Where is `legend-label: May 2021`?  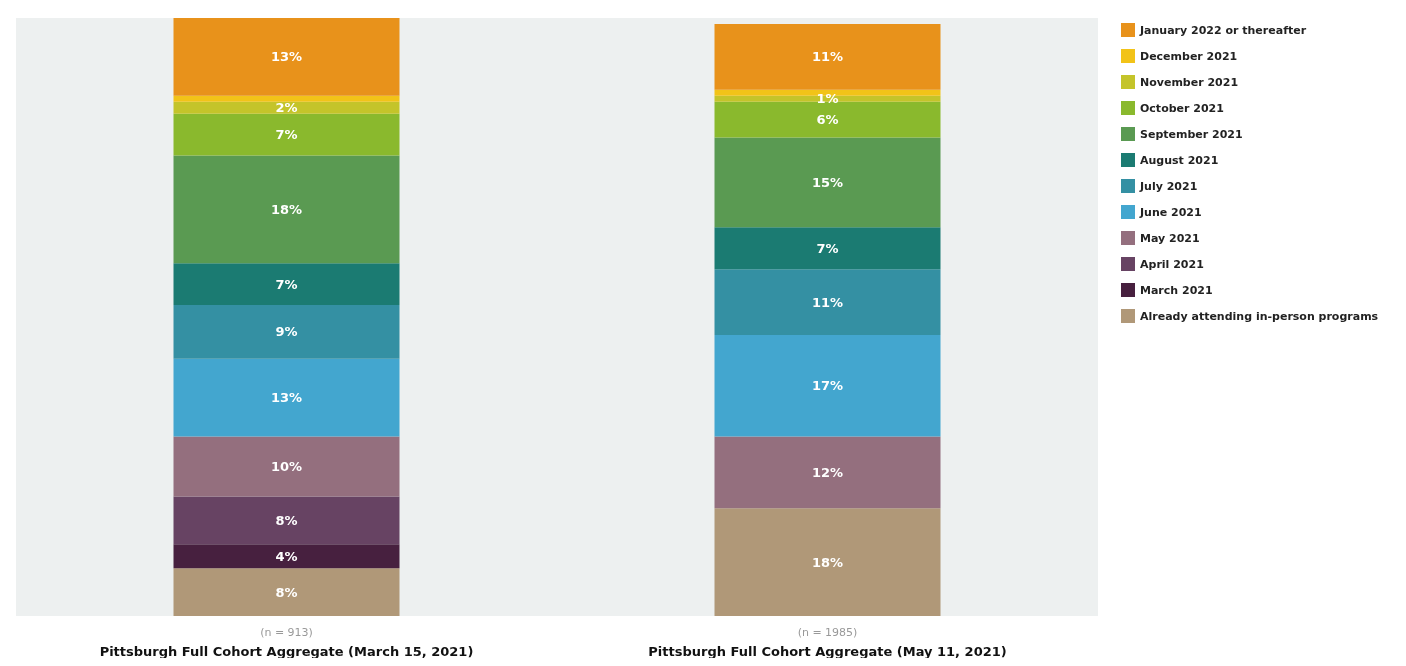 legend-label: May 2021 is located at coordinates (1170, 238).